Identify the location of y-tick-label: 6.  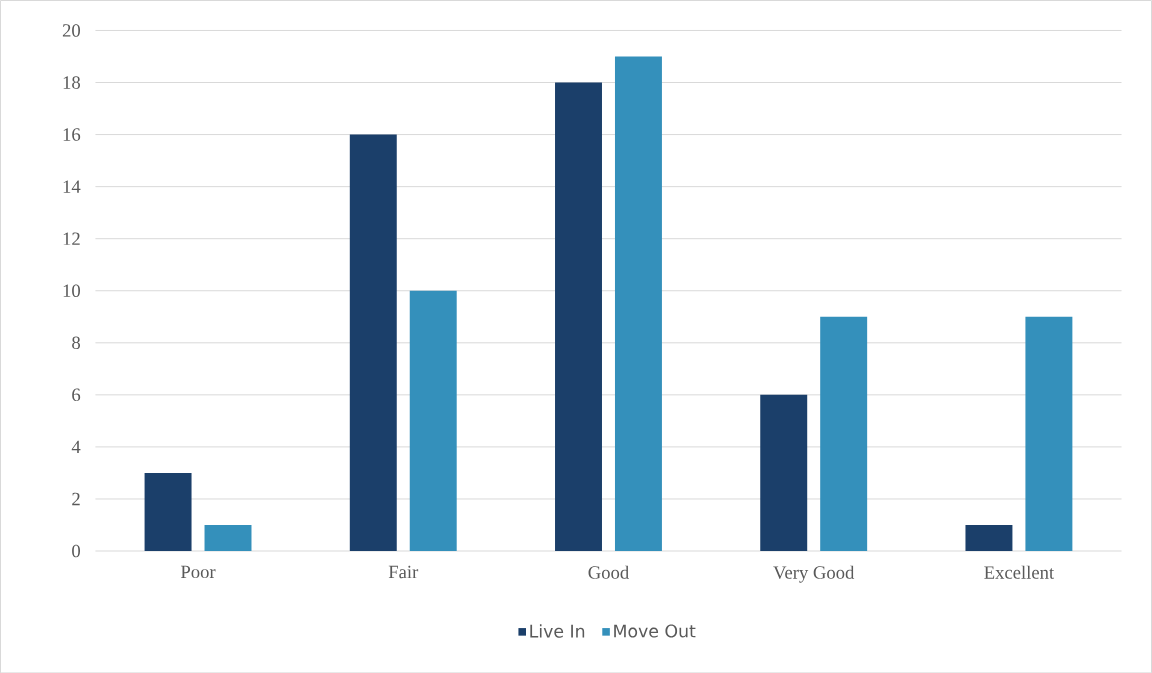
(76, 394).